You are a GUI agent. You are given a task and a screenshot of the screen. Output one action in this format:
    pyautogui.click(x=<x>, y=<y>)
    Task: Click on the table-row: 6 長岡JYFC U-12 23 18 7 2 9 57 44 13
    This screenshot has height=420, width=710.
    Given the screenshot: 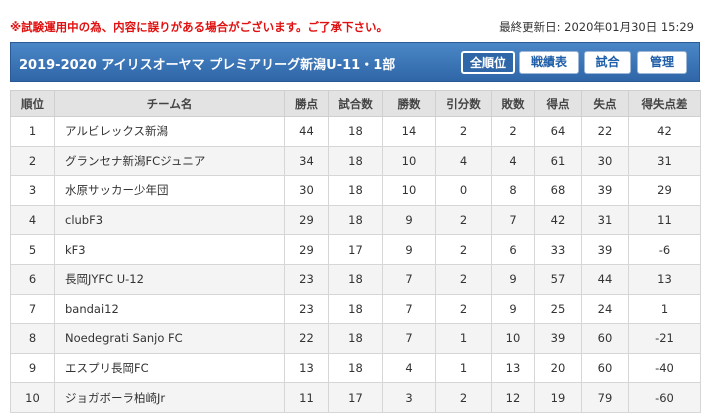 What is the action you would take?
    pyautogui.click(x=355, y=279)
    